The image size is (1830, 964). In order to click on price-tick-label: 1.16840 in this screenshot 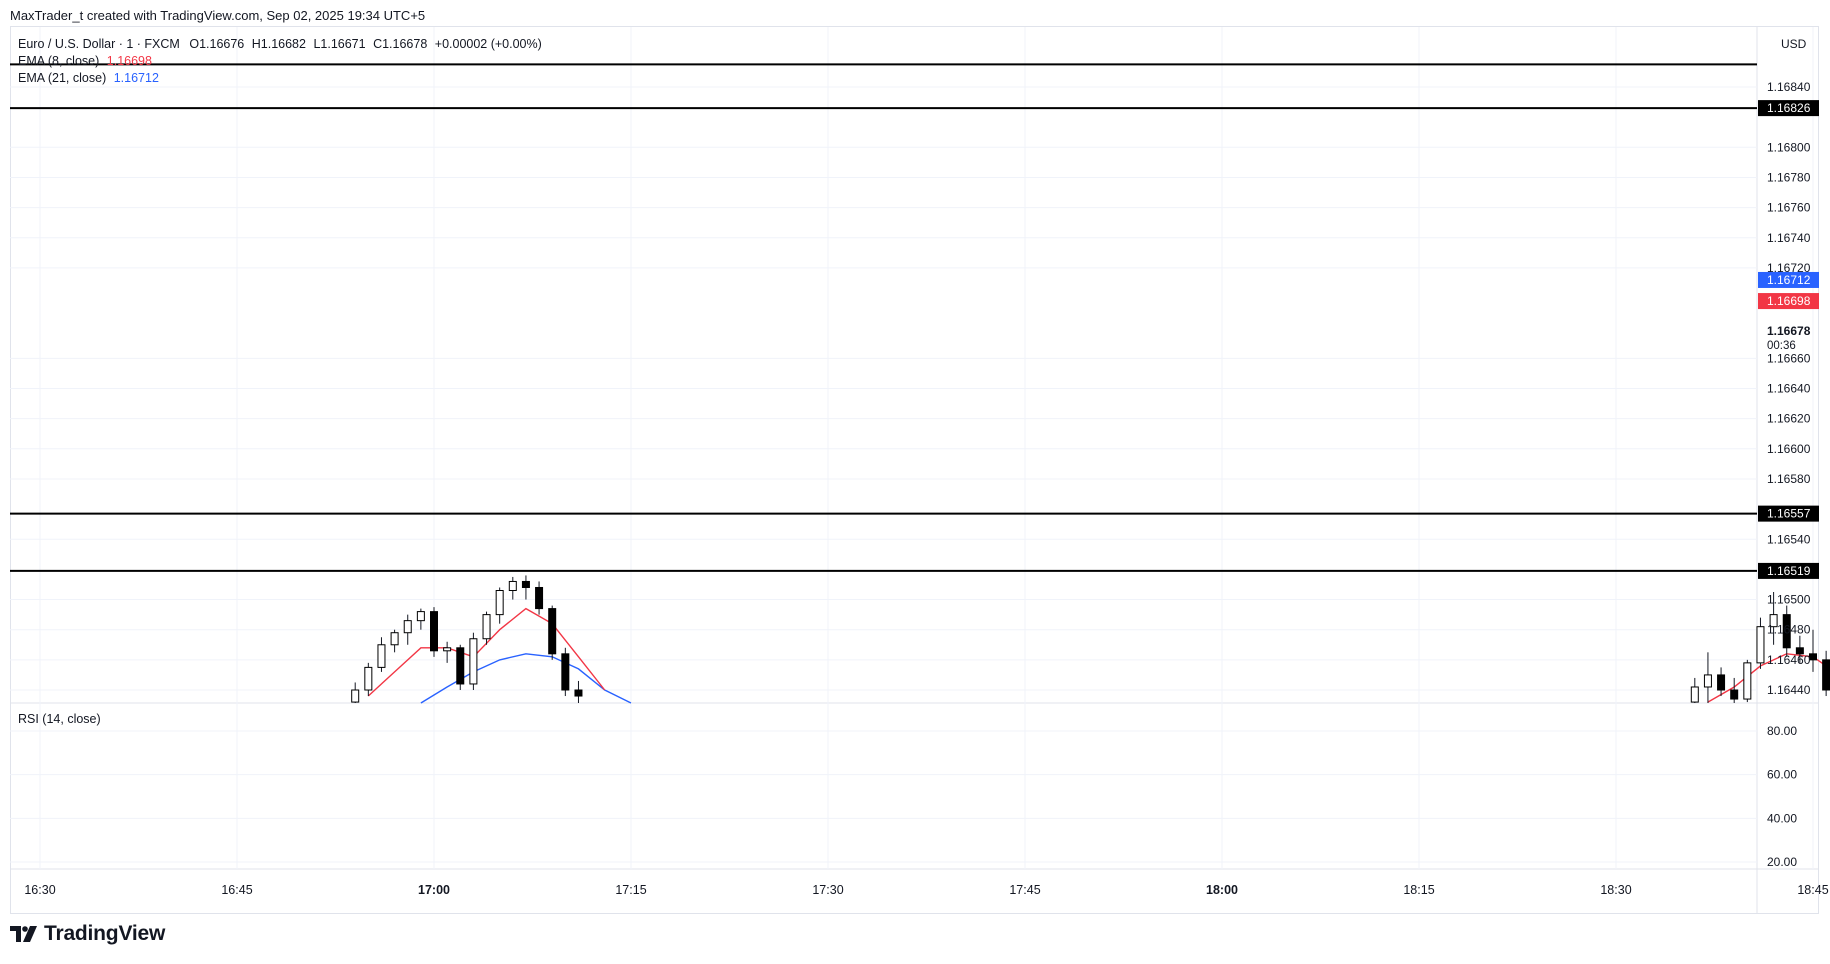, I will do `click(1789, 87)`.